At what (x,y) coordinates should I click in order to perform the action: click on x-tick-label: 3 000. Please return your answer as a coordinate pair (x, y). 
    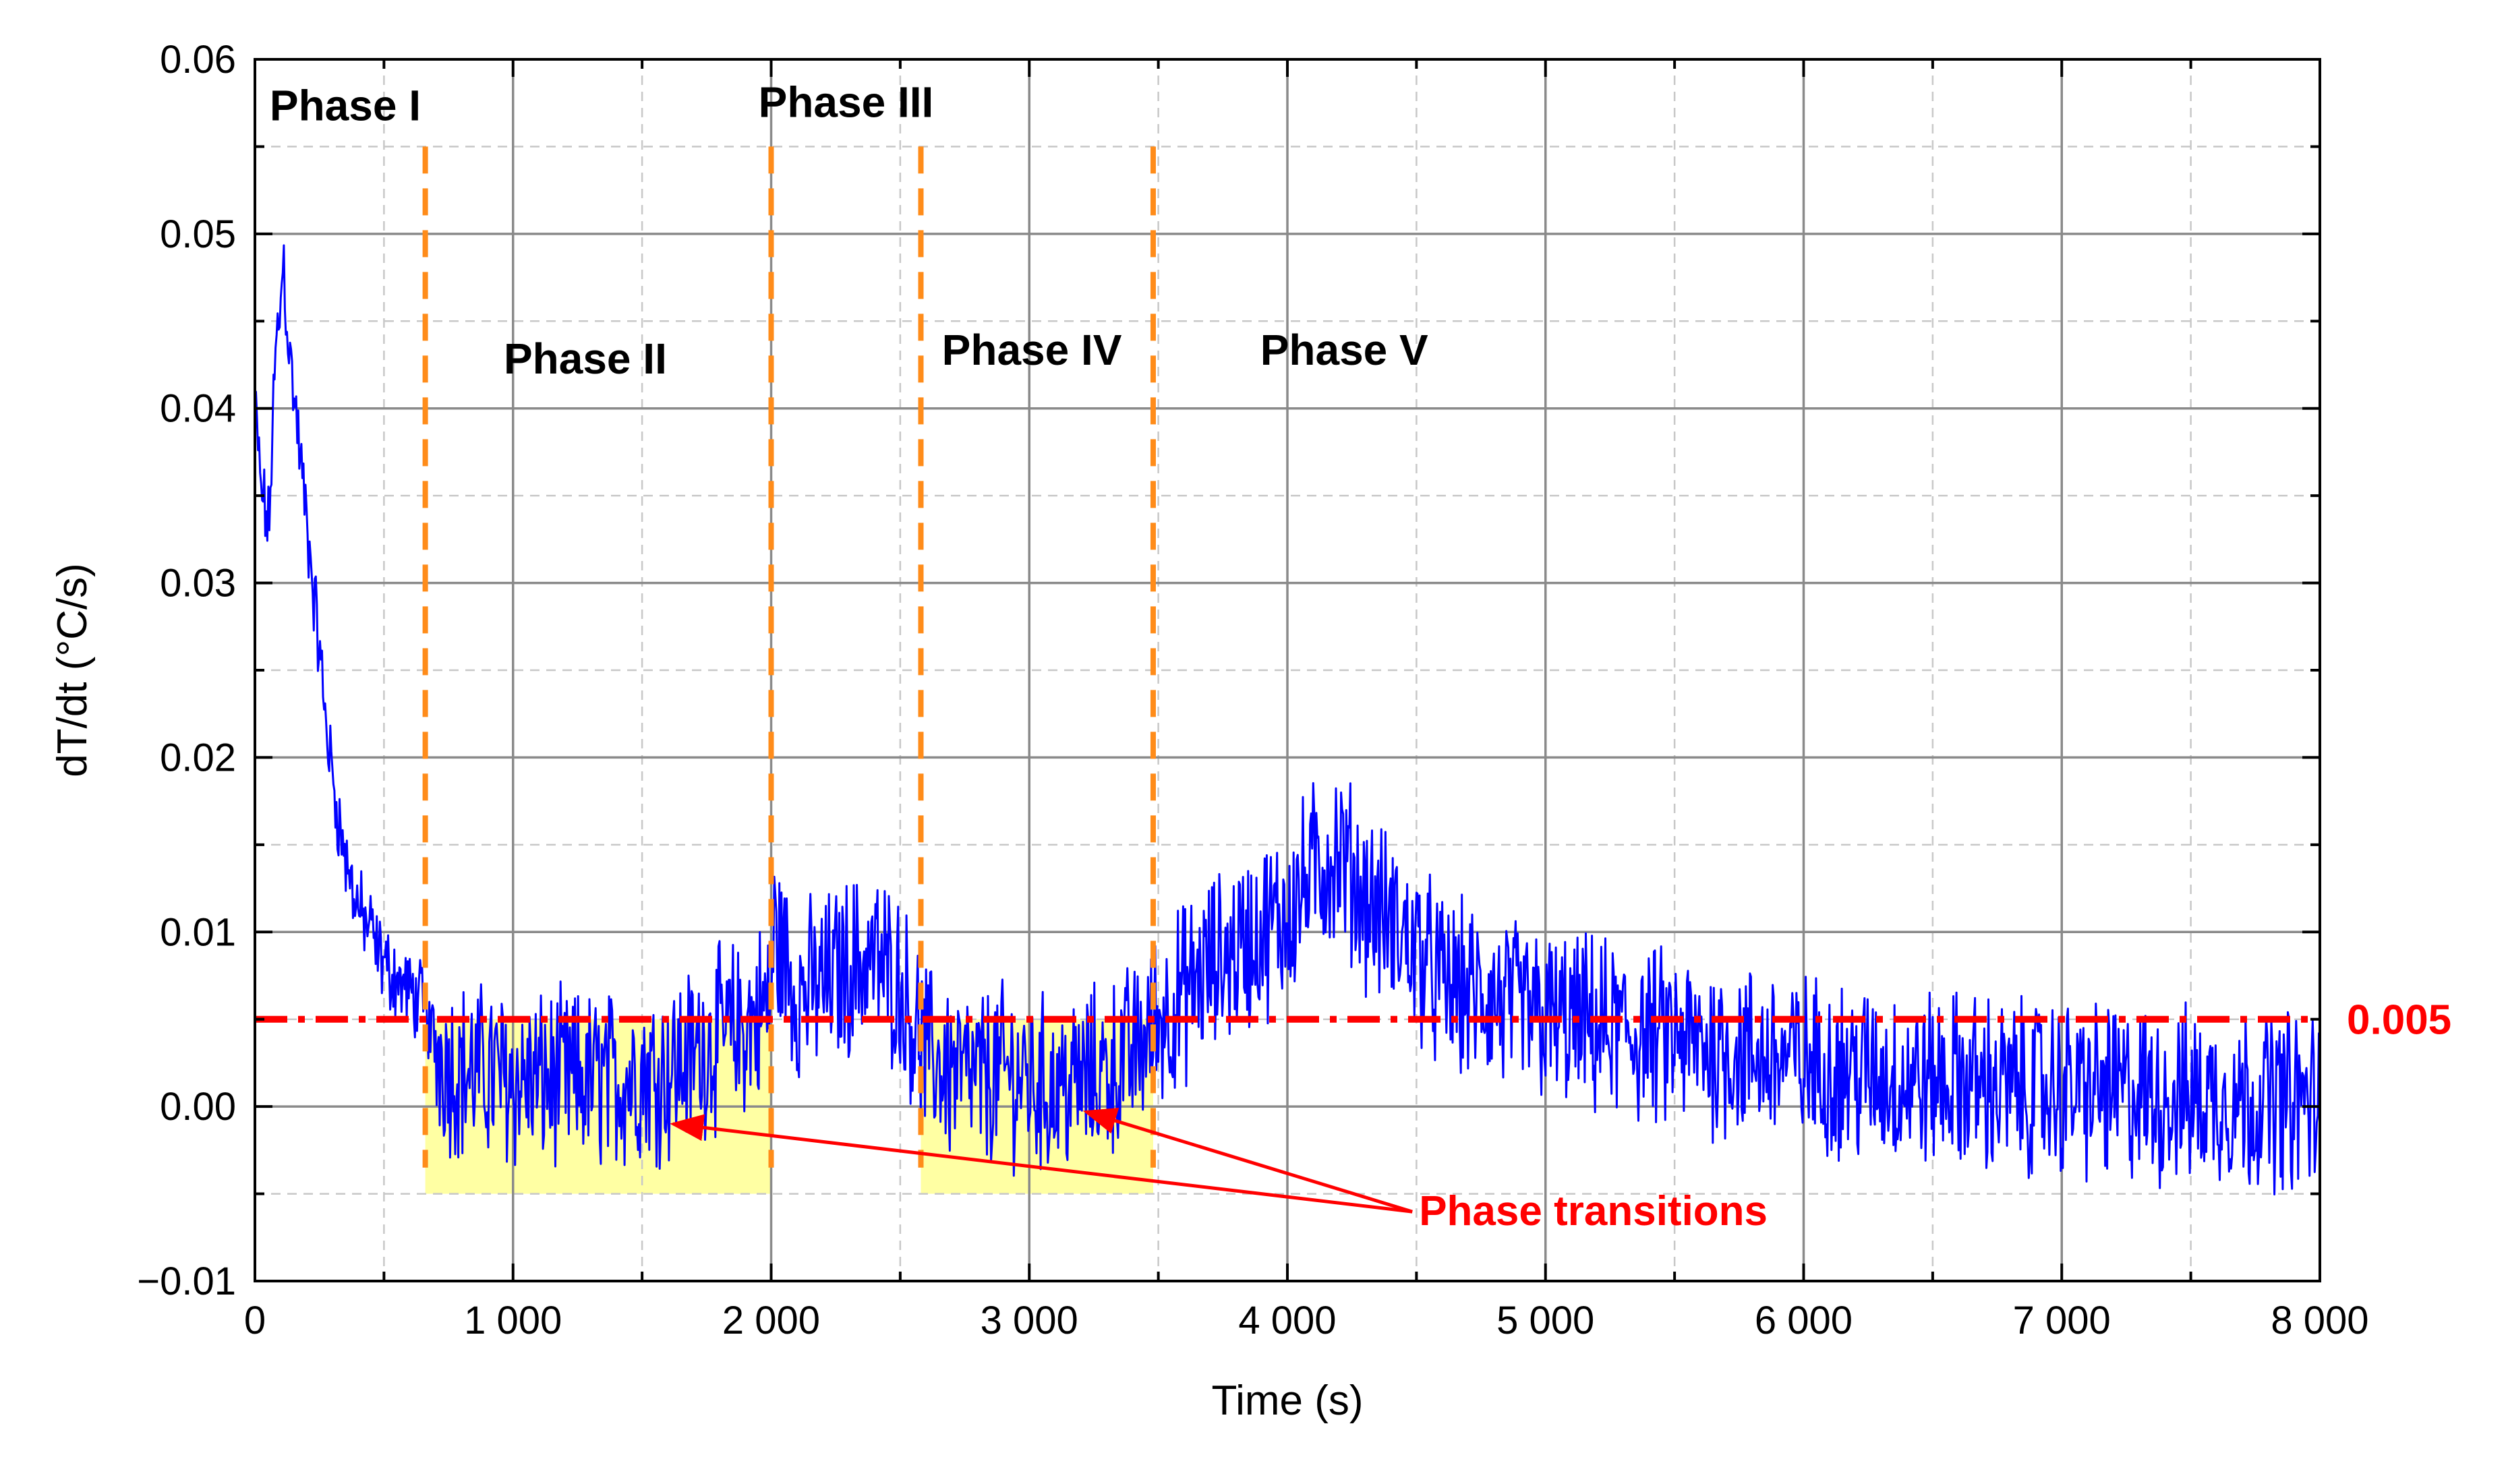
    Looking at the image, I should click on (1029, 1320).